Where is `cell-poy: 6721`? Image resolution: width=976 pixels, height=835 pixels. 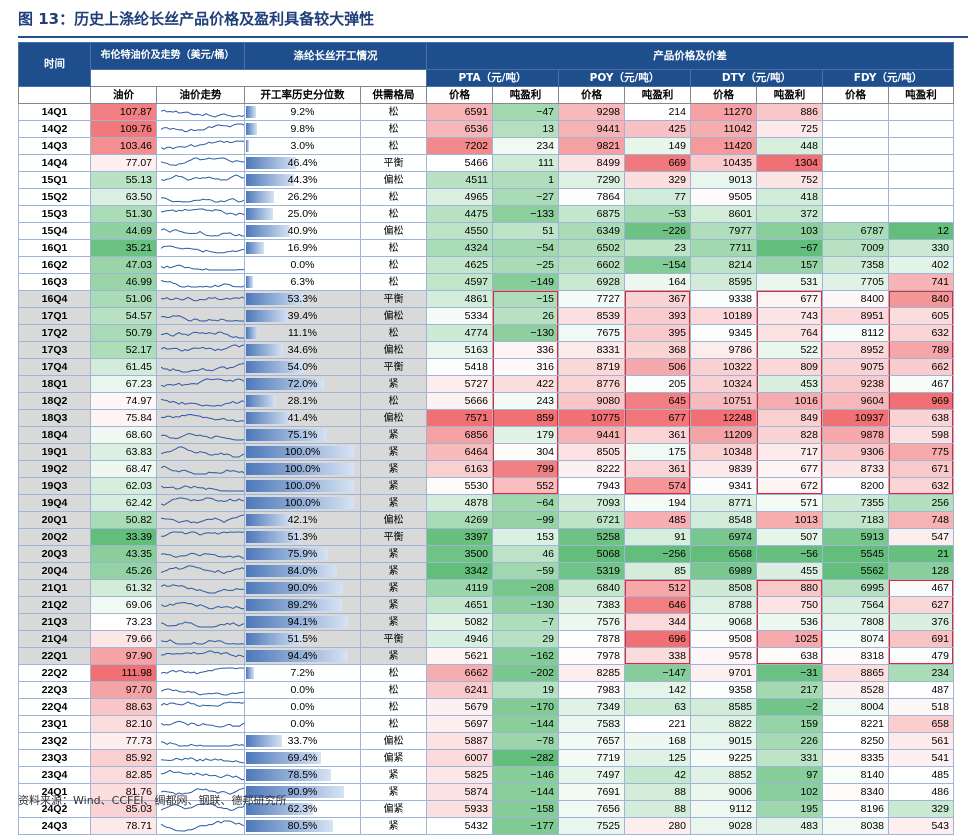 cell-poy: 6721 is located at coordinates (591, 520).